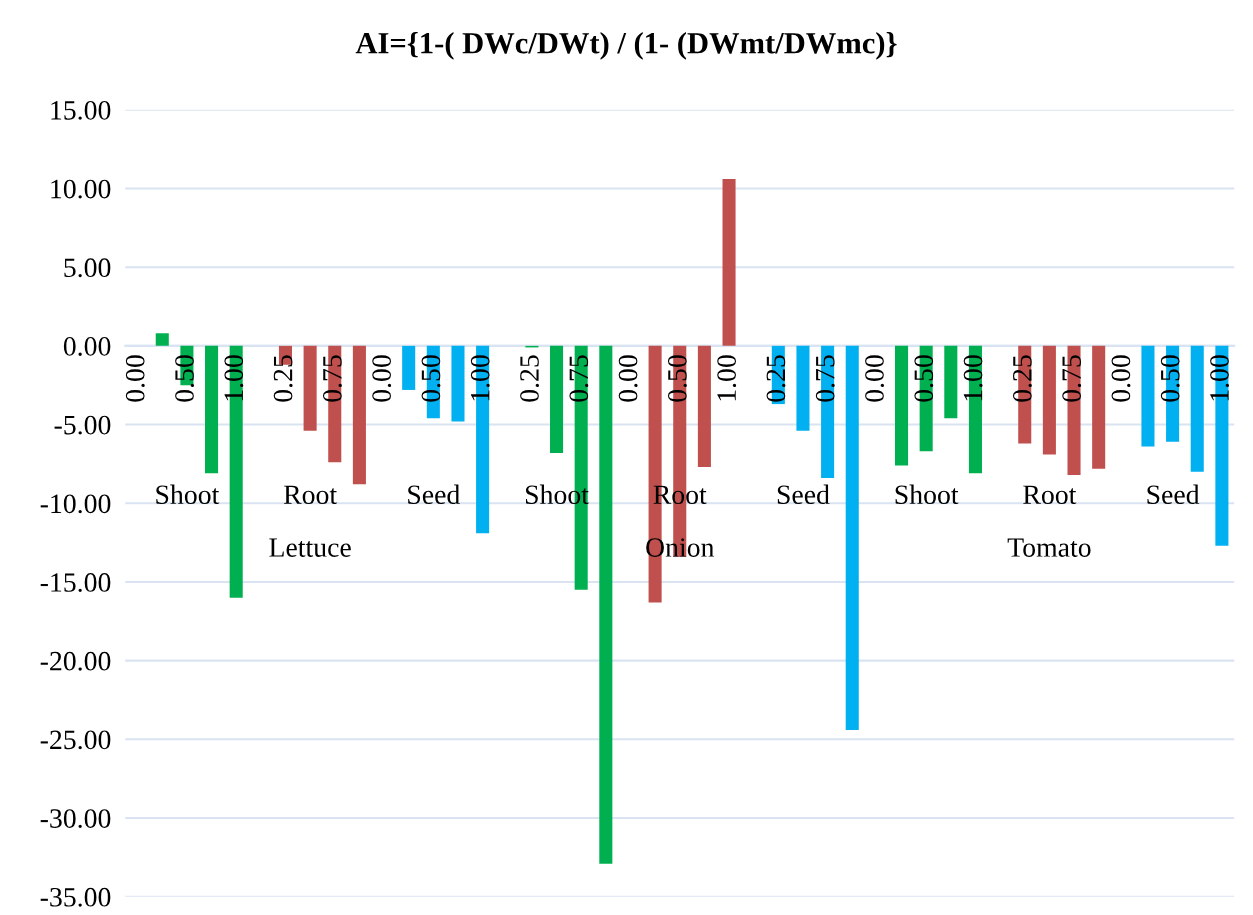 The height and width of the screenshot is (915, 1253). I want to click on y-tick-label: -30.00, so click(75, 819).